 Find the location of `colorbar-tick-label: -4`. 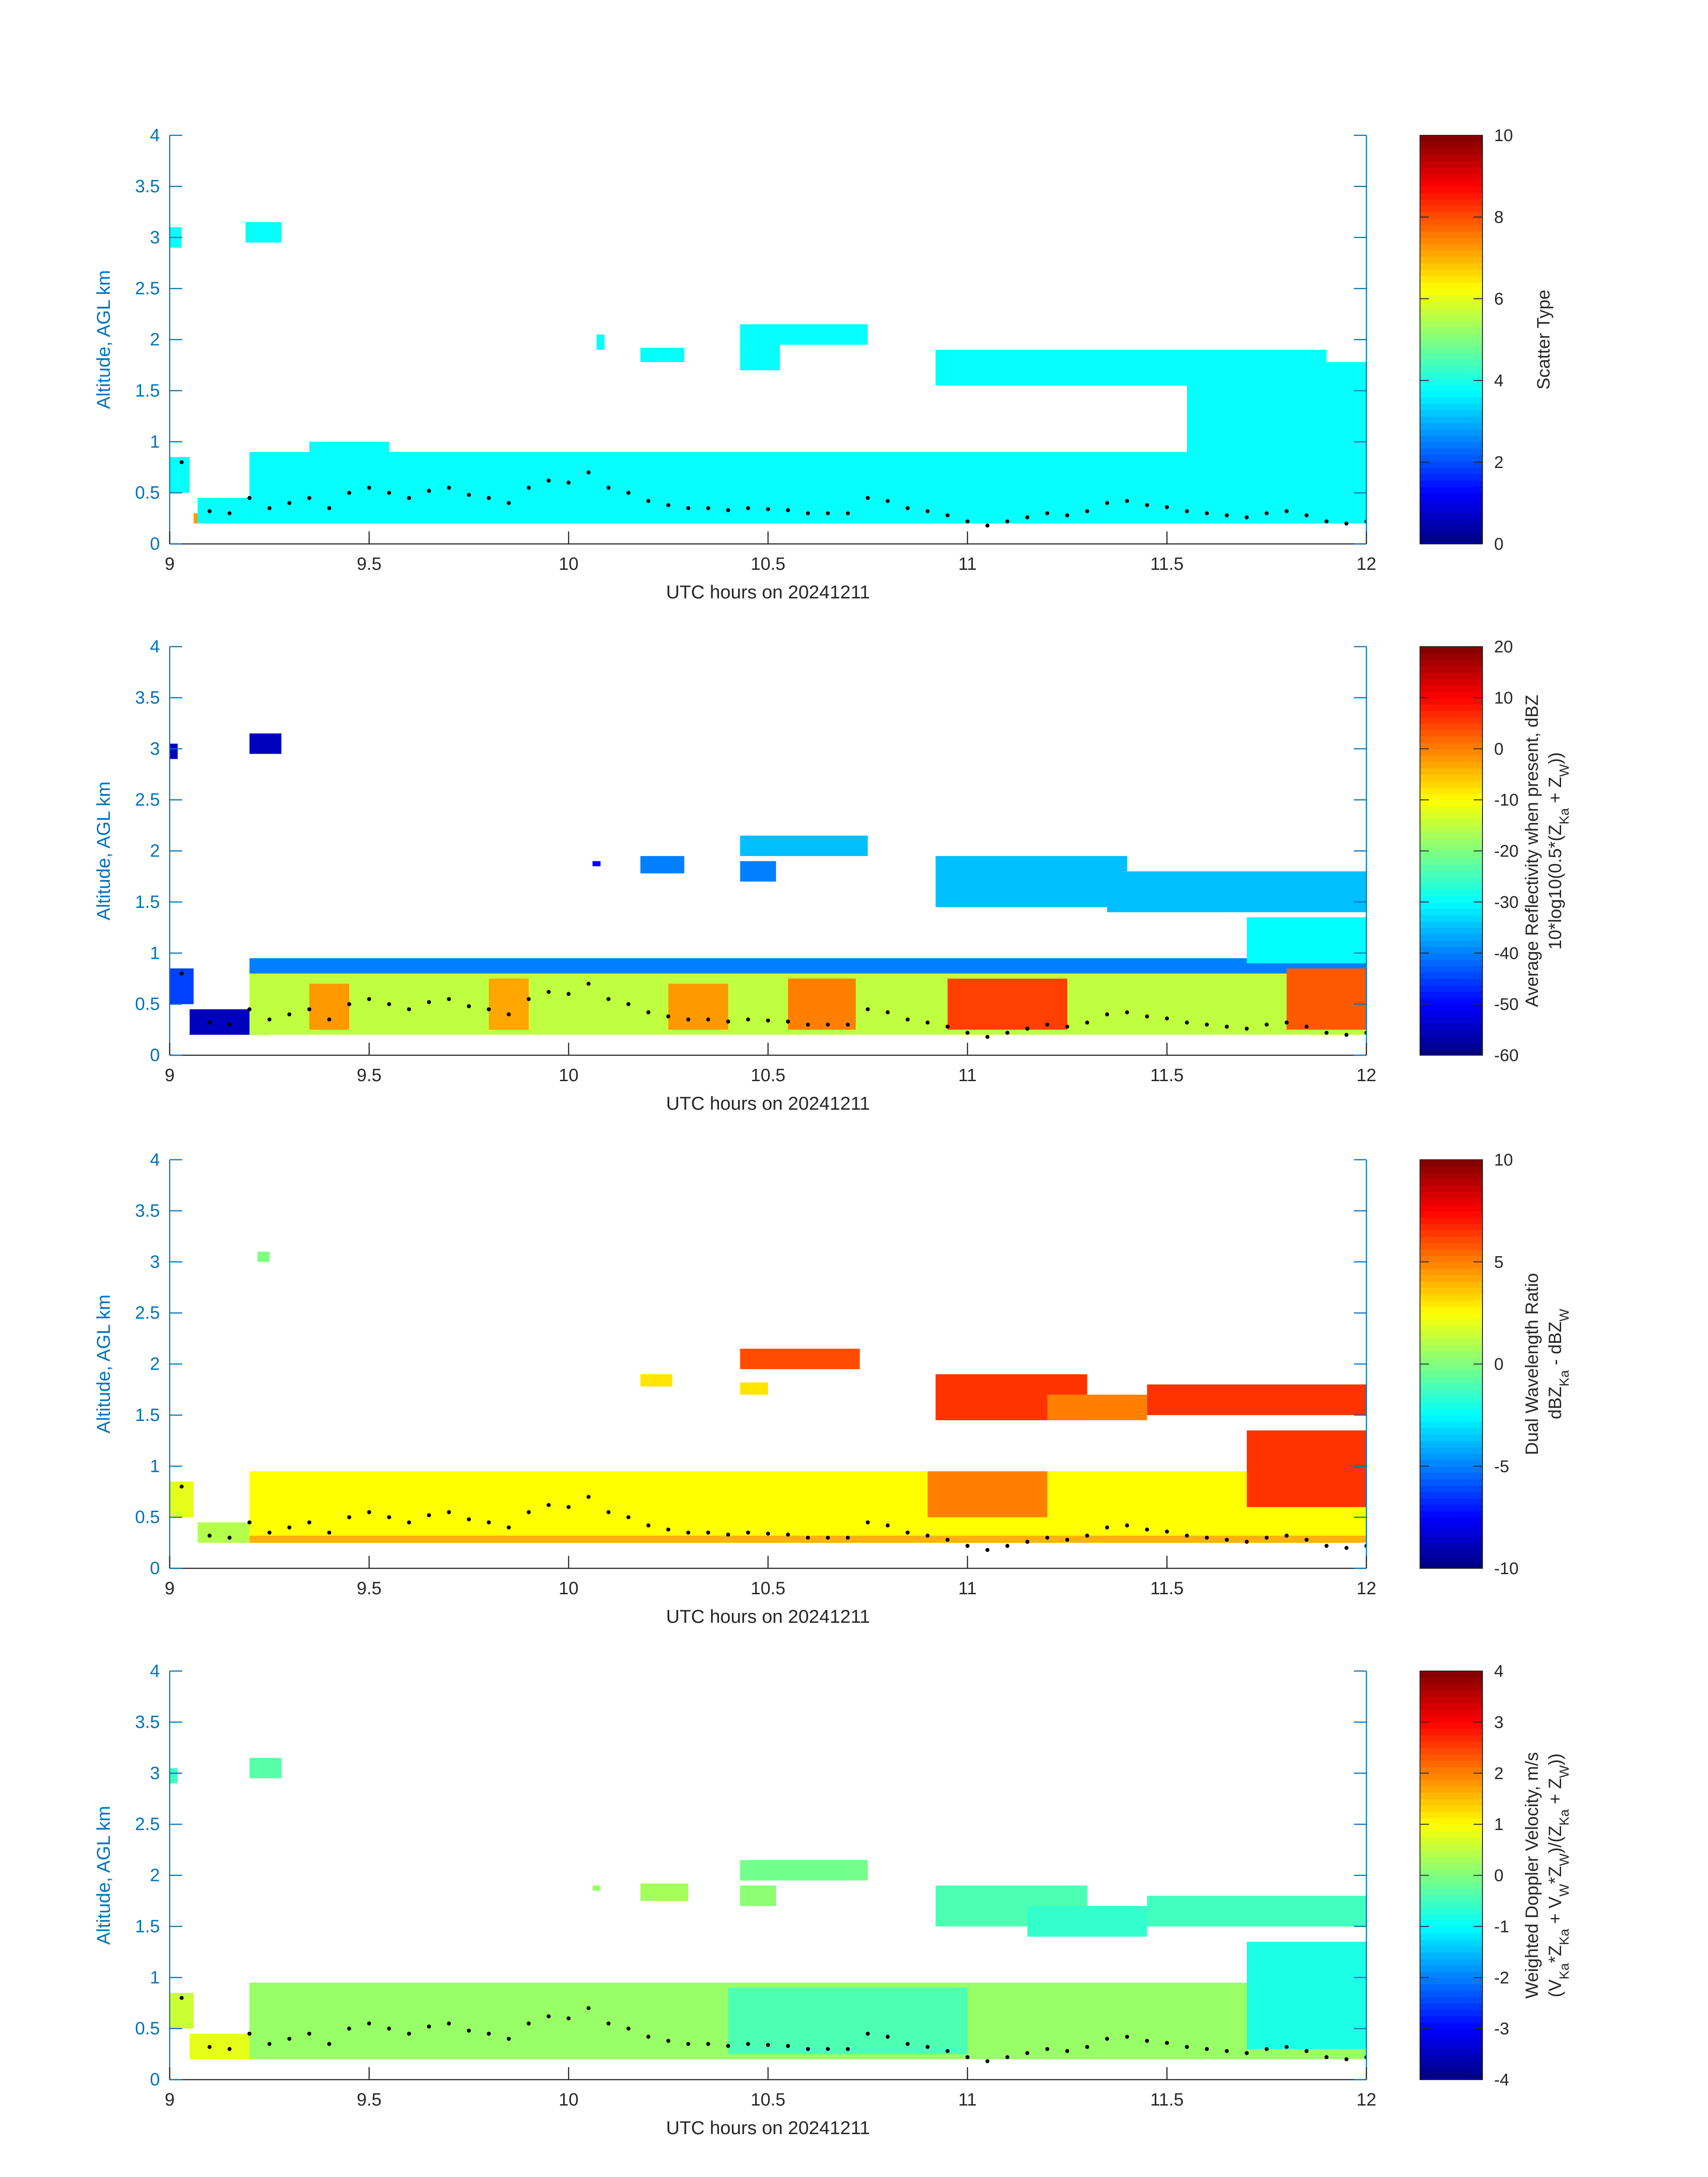

colorbar-tick-label: -4 is located at coordinates (1501, 2080).